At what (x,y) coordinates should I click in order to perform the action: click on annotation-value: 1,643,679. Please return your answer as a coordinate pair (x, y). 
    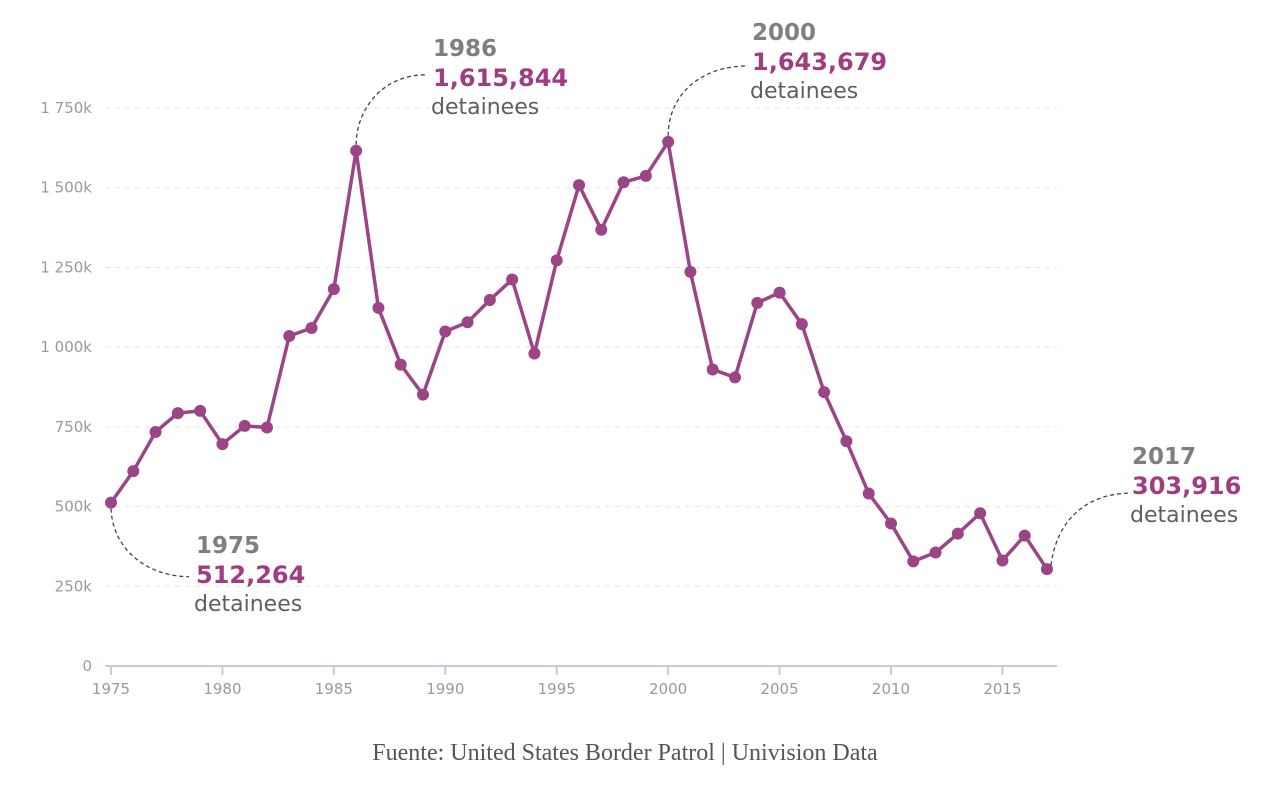
    Looking at the image, I should click on (819, 62).